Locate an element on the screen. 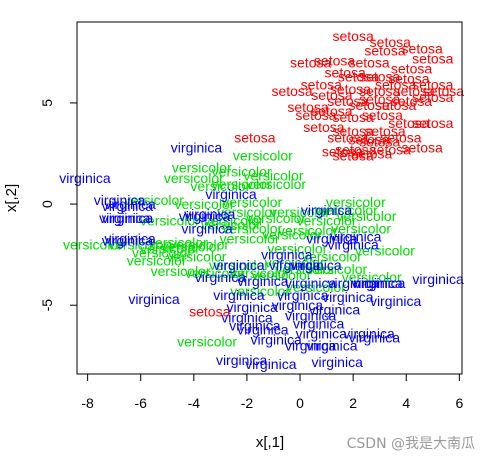 Image resolution: width=489 pixels, height=465 pixels. x-tick-label: -6 is located at coordinates (140, 403).